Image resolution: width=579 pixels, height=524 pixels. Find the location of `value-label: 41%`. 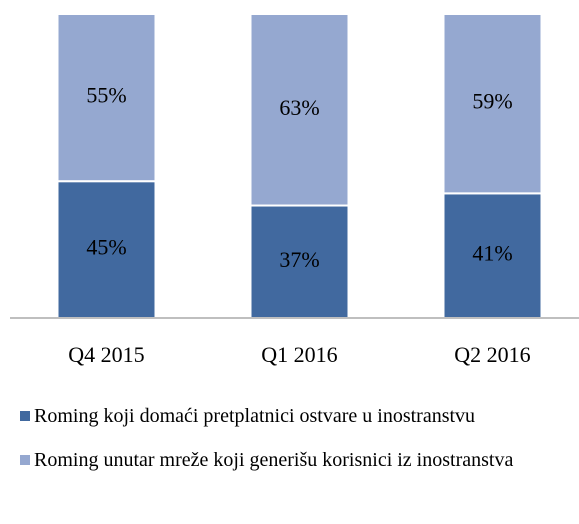

value-label: 41% is located at coordinates (492, 253).